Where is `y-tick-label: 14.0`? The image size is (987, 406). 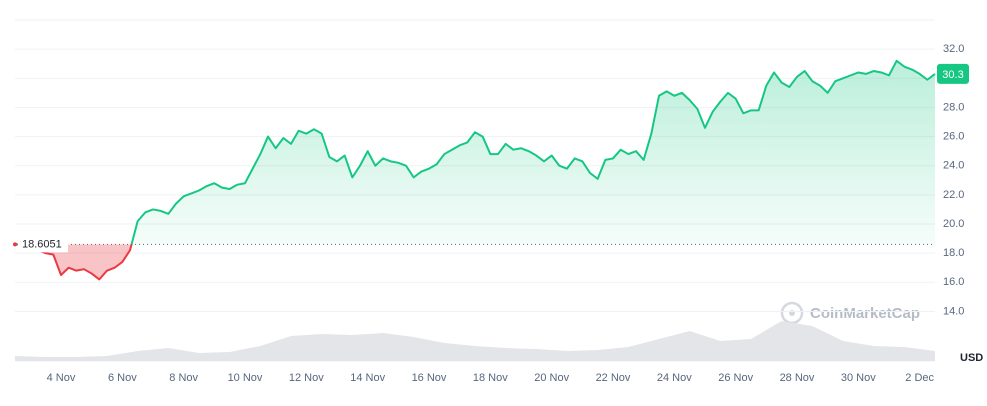 y-tick-label: 14.0 is located at coordinates (953, 311).